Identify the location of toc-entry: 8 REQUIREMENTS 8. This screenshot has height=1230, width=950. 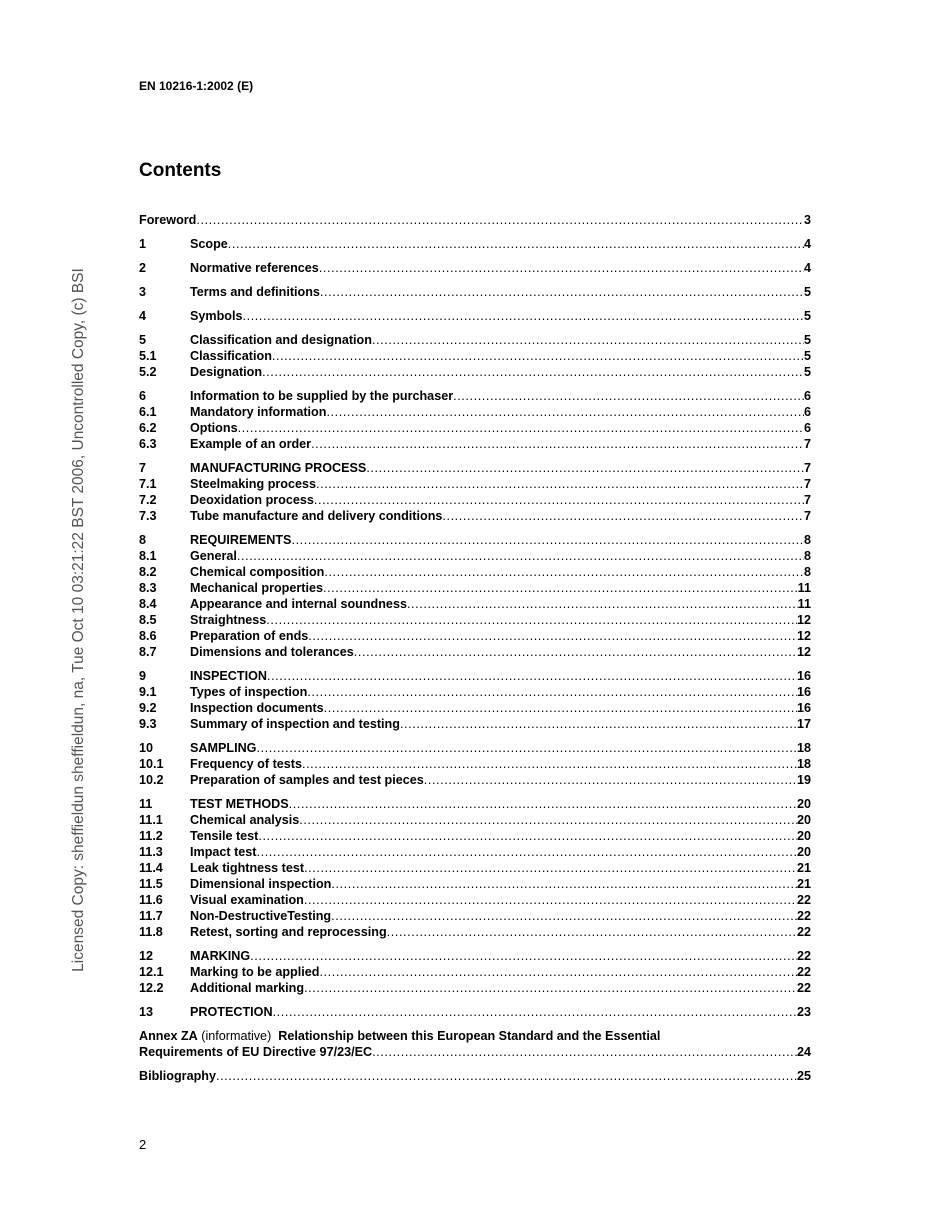
(475, 540).